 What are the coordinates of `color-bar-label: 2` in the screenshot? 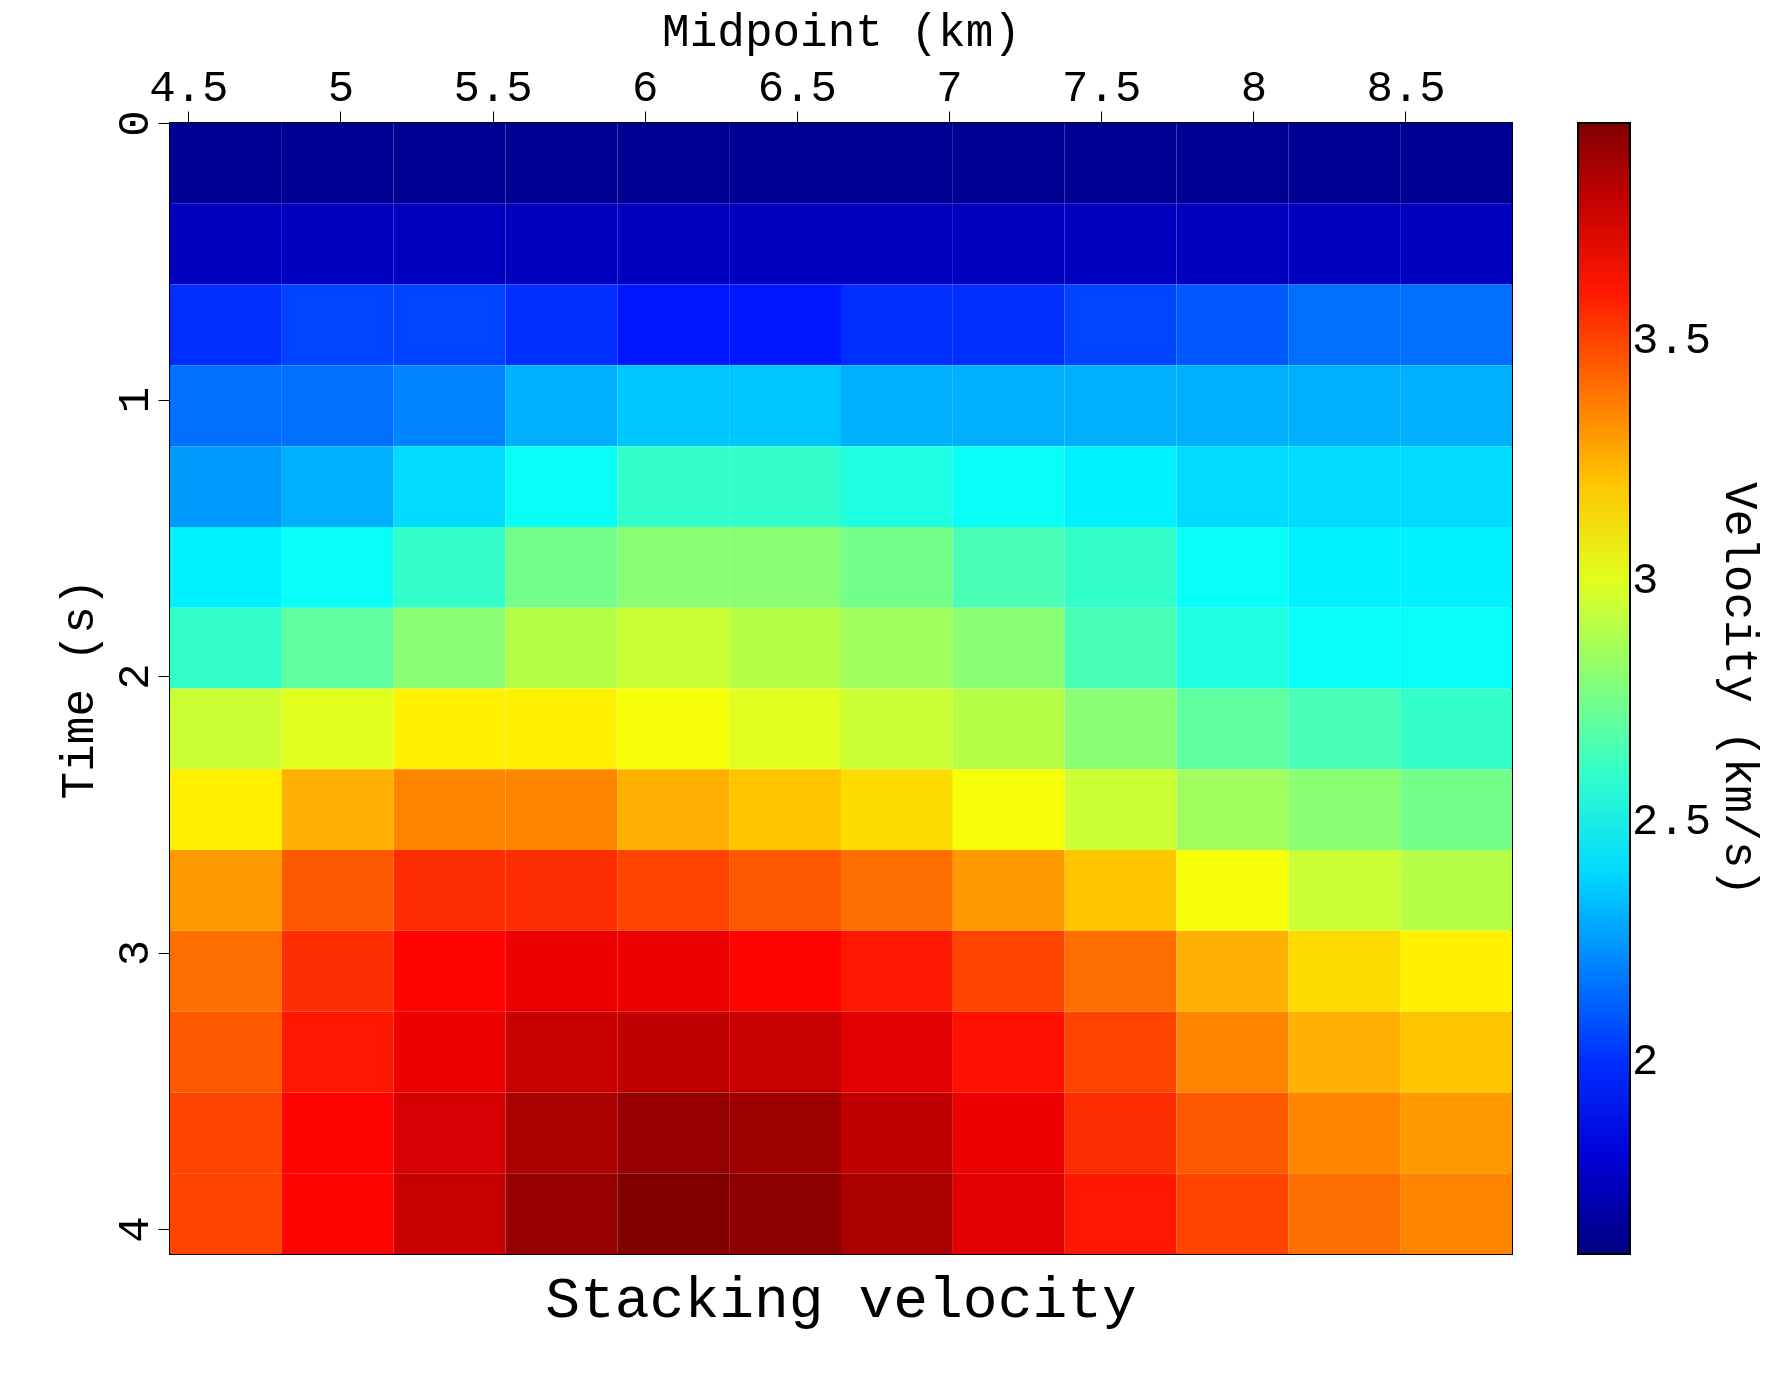 It's located at (1645, 1062).